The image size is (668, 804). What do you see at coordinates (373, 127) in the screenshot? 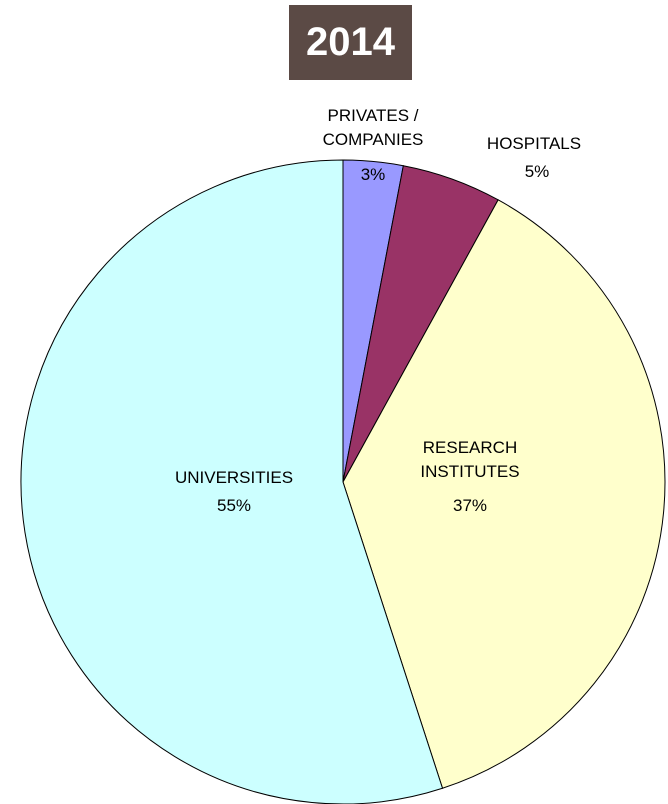
I see `slice-label: PRIVATES / COMPANIES` at bounding box center [373, 127].